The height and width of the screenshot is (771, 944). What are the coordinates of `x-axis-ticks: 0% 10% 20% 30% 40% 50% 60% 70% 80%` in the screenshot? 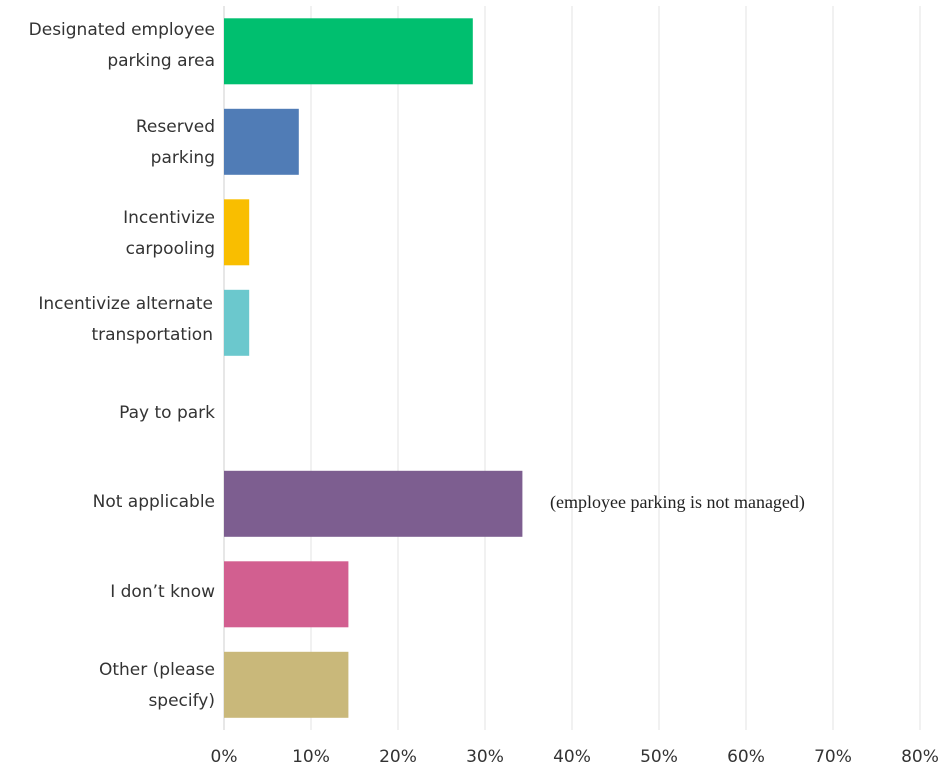 It's located at (575, 757).